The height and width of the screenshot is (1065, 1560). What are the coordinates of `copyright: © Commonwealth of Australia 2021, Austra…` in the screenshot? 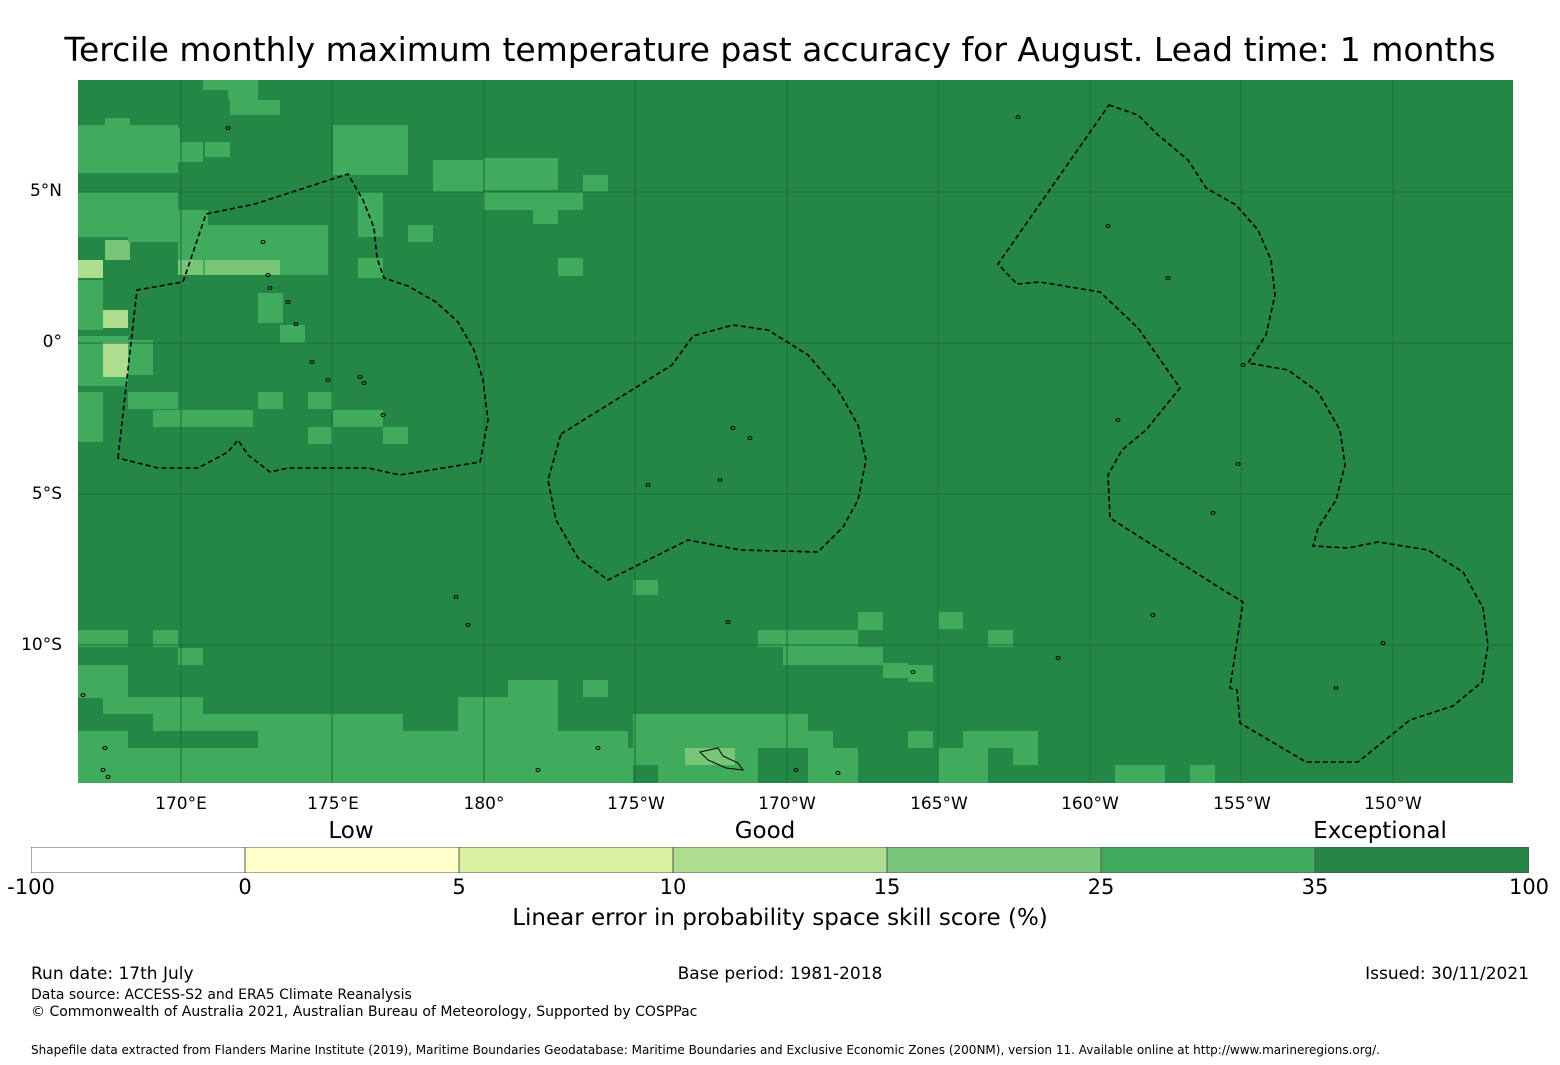 It's located at (364, 1012).